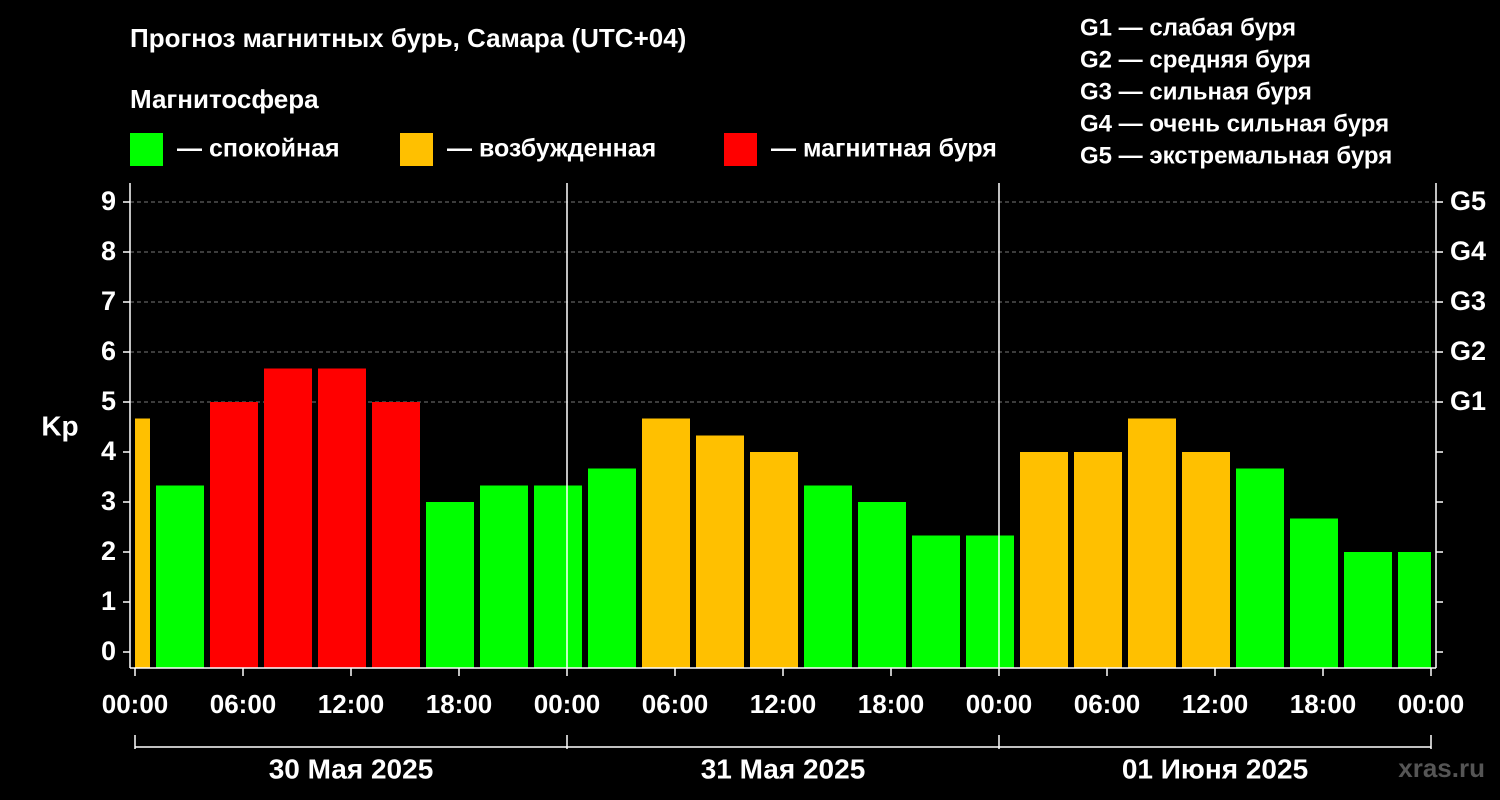 The width and height of the screenshot is (1500, 800). What do you see at coordinates (108, 401) in the screenshot?
I see `y-tick-label: 5` at bounding box center [108, 401].